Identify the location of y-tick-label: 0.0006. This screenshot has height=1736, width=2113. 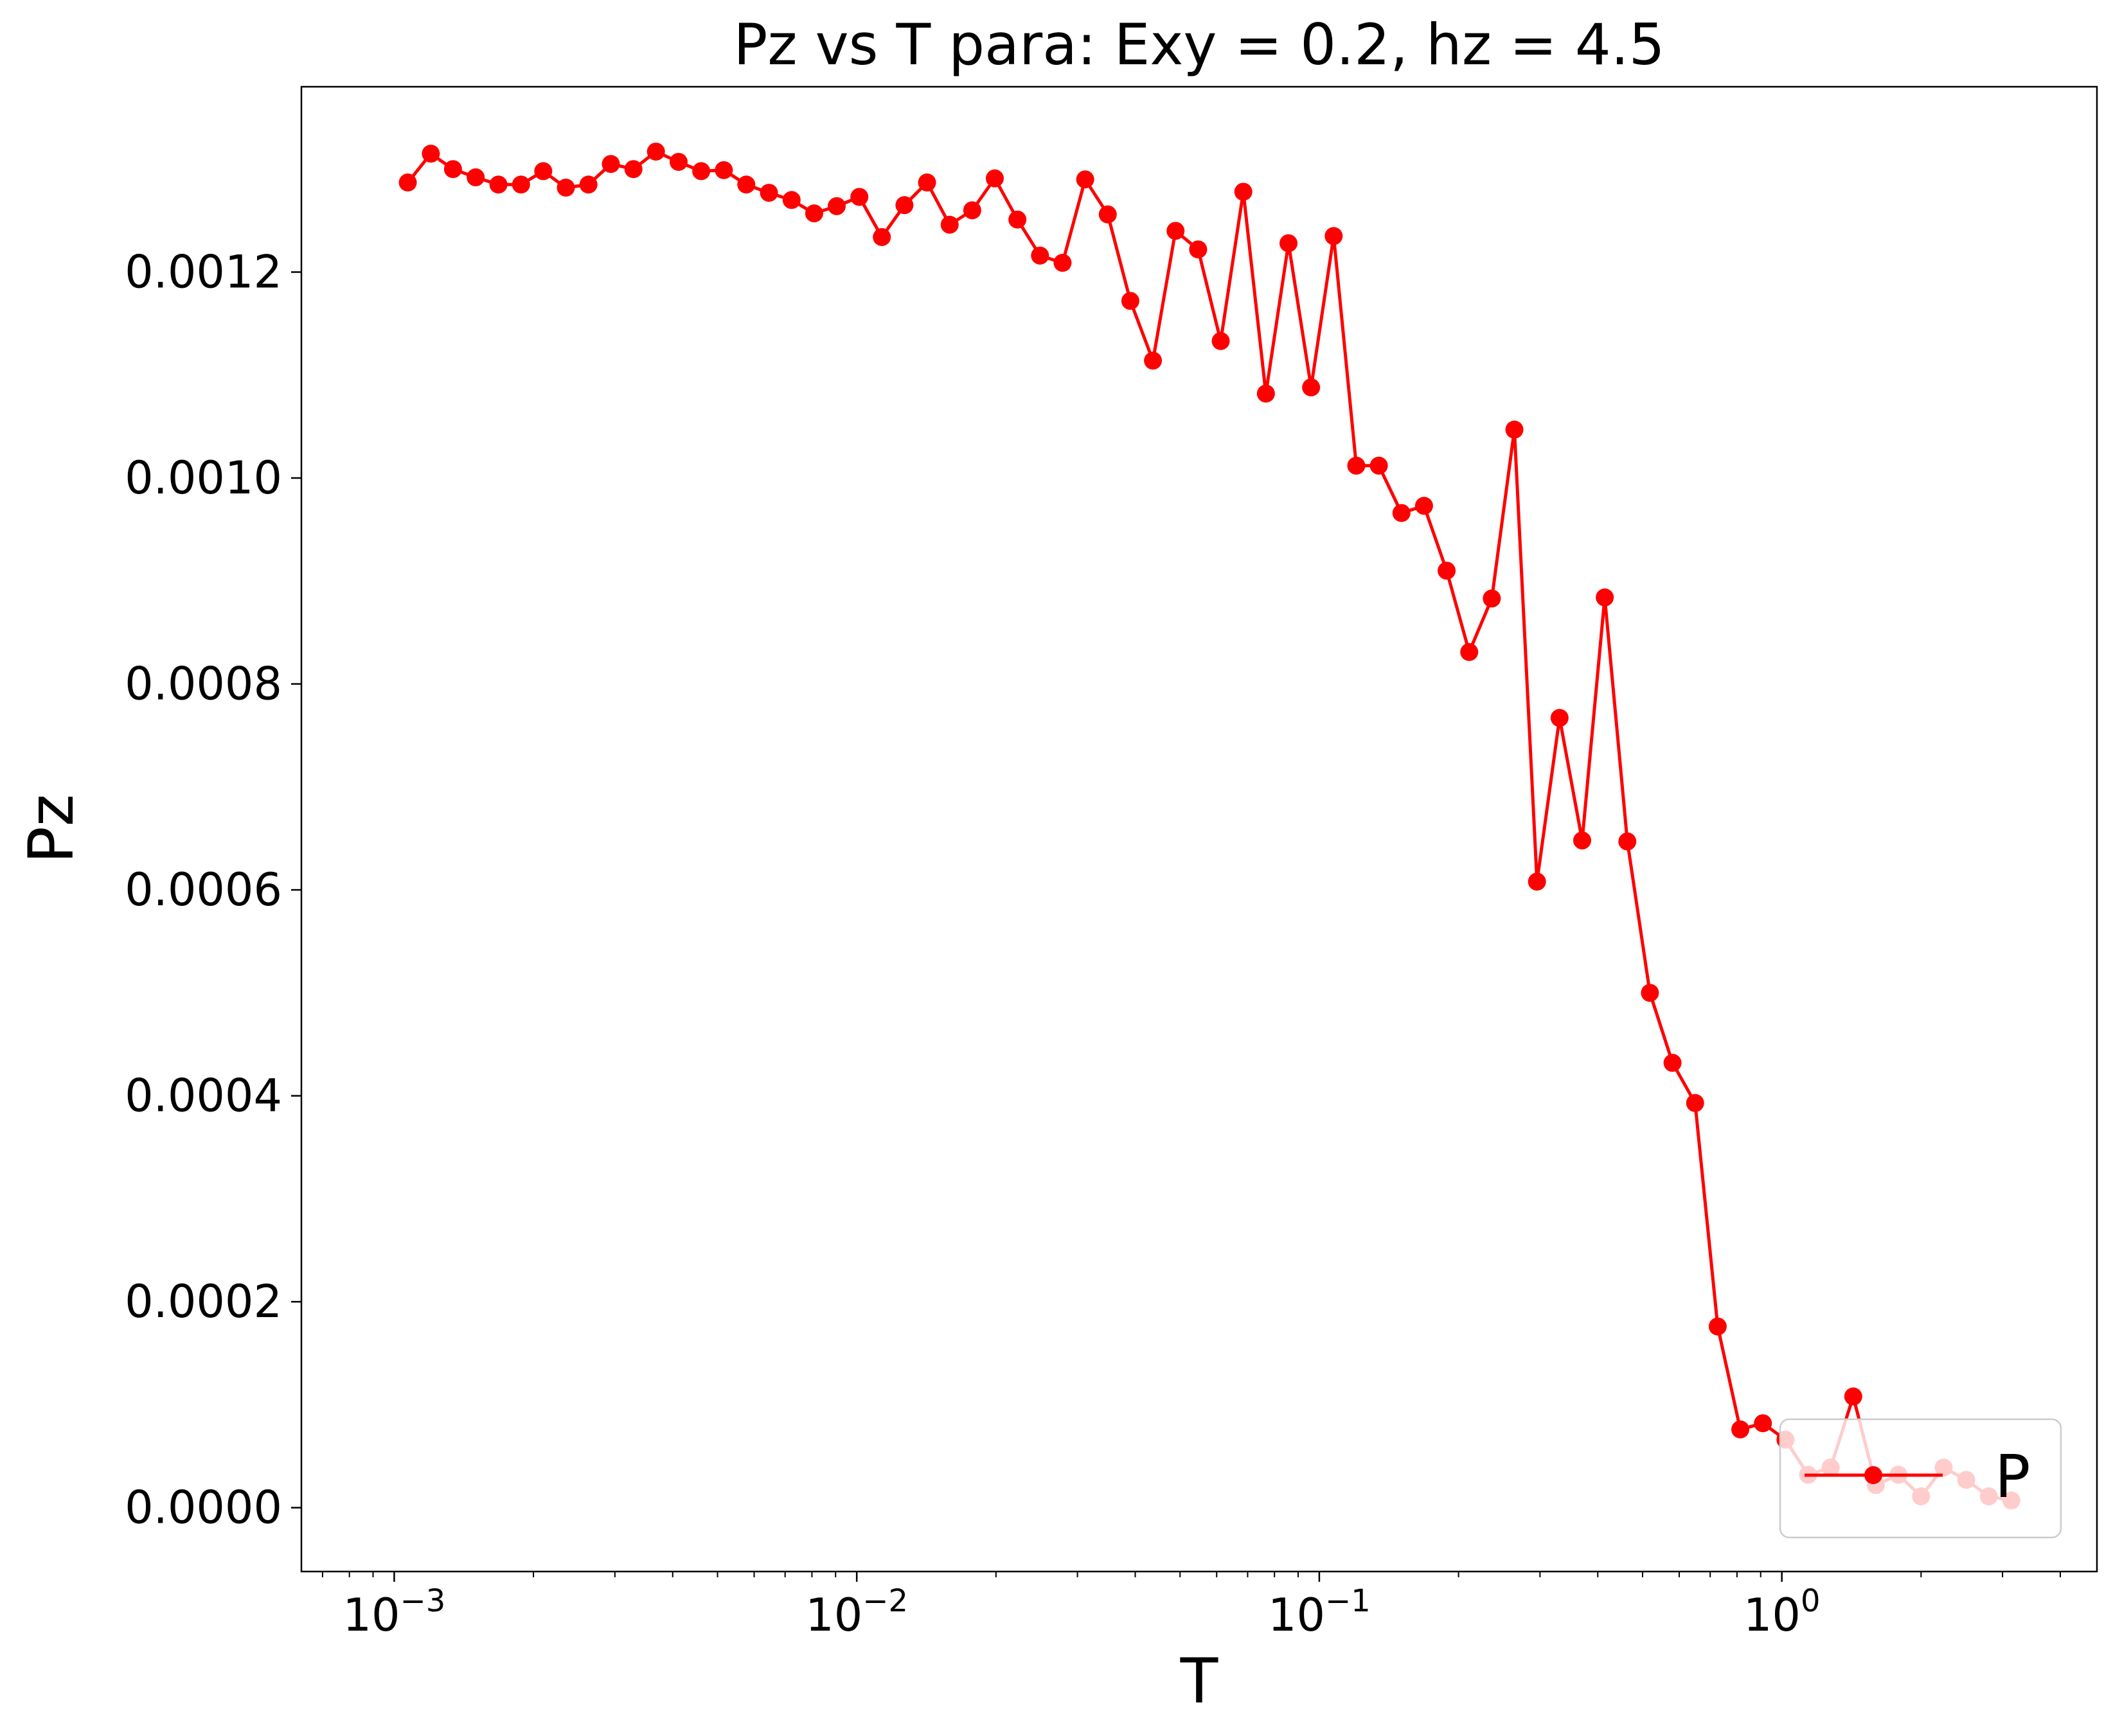
(203, 890).